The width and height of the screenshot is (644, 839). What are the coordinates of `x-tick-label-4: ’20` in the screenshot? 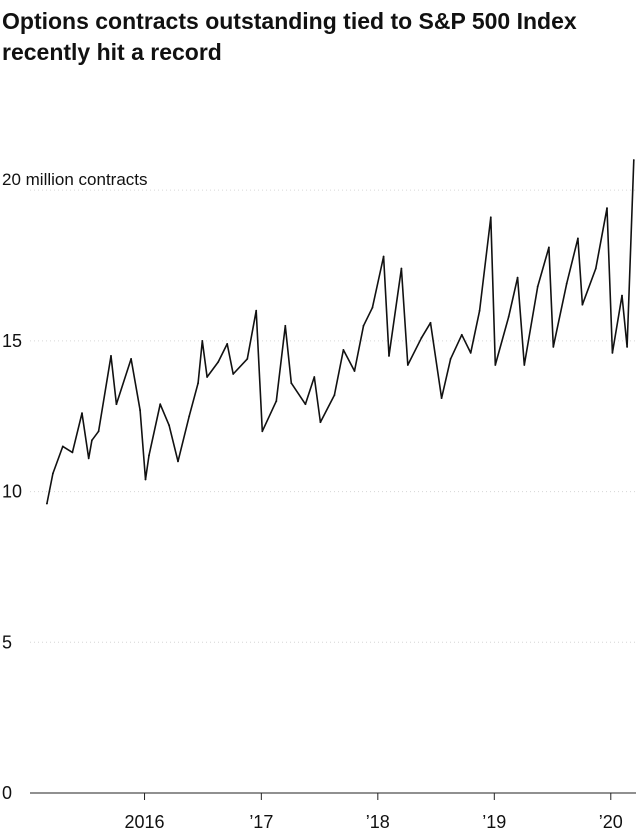 It's located at (611, 822).